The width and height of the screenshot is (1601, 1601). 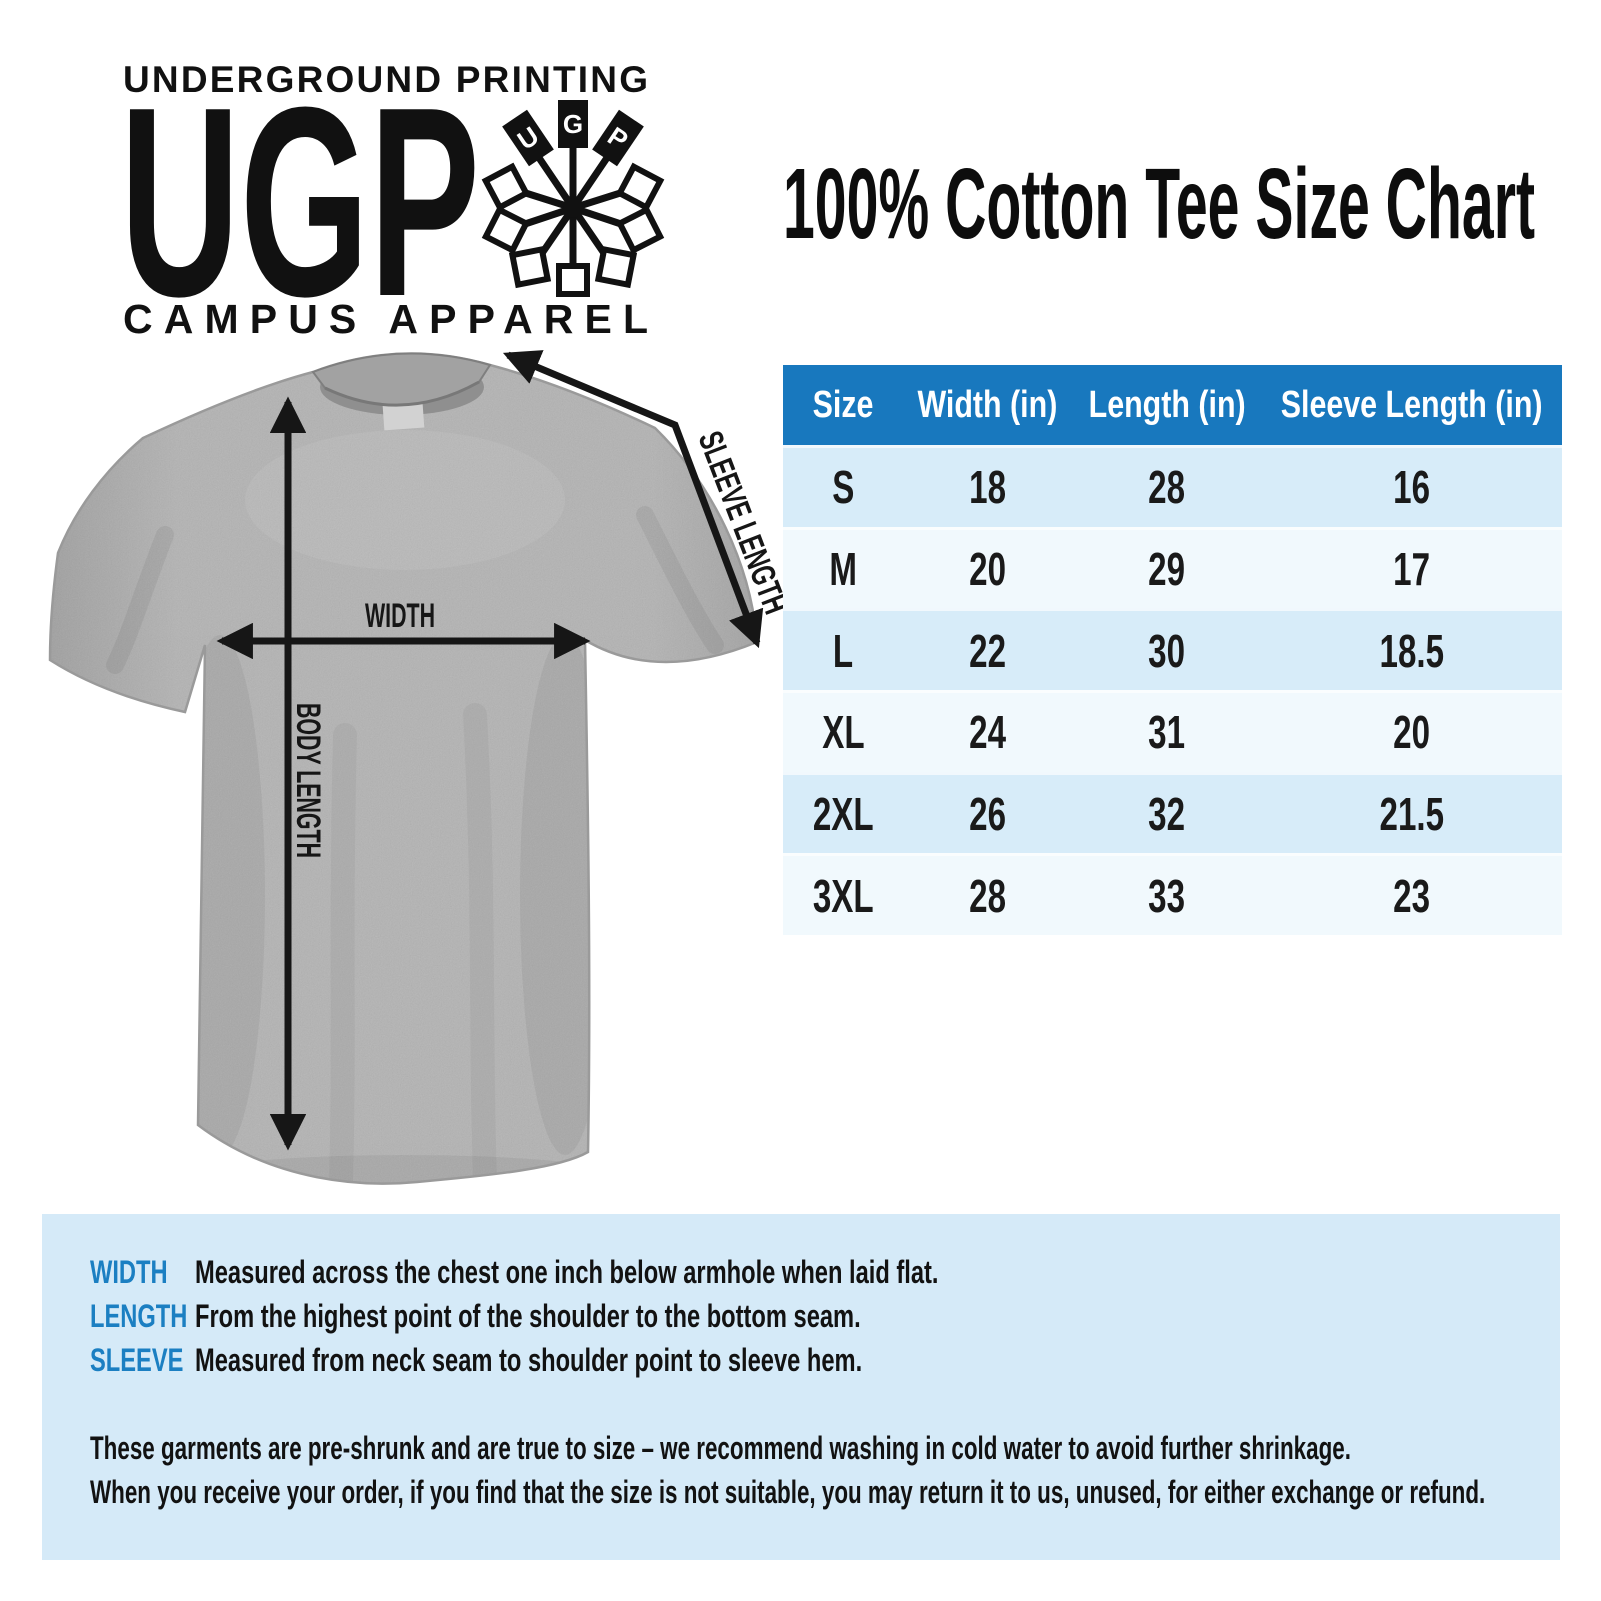 What do you see at coordinates (843, 487) in the screenshot?
I see `size-value: S` at bounding box center [843, 487].